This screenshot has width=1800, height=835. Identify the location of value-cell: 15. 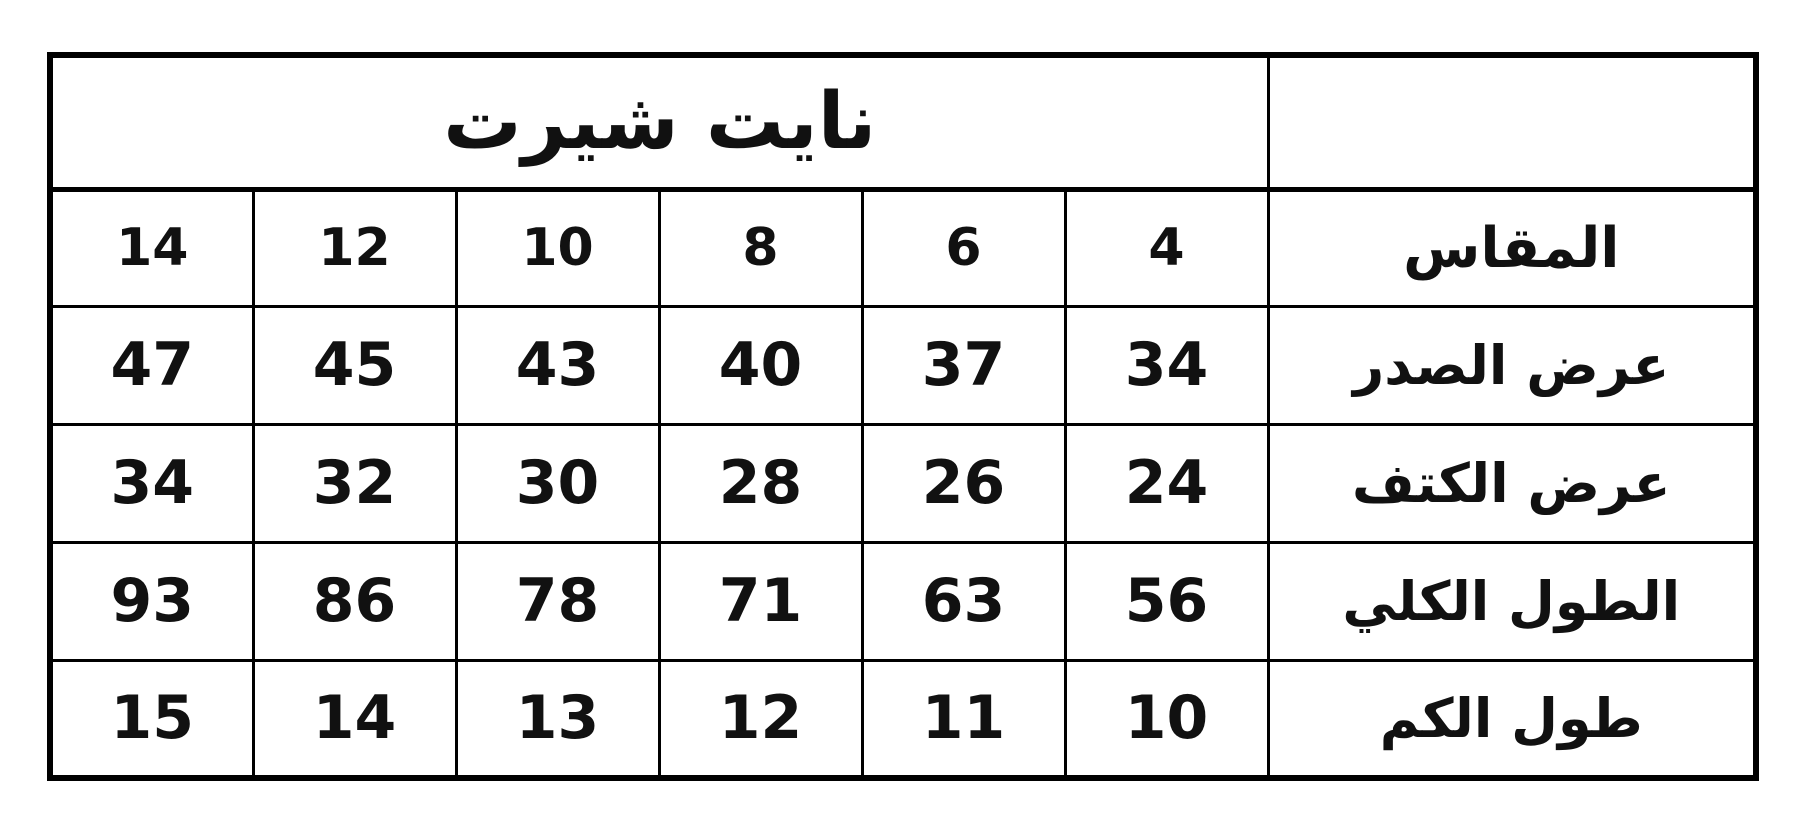
(151, 719).